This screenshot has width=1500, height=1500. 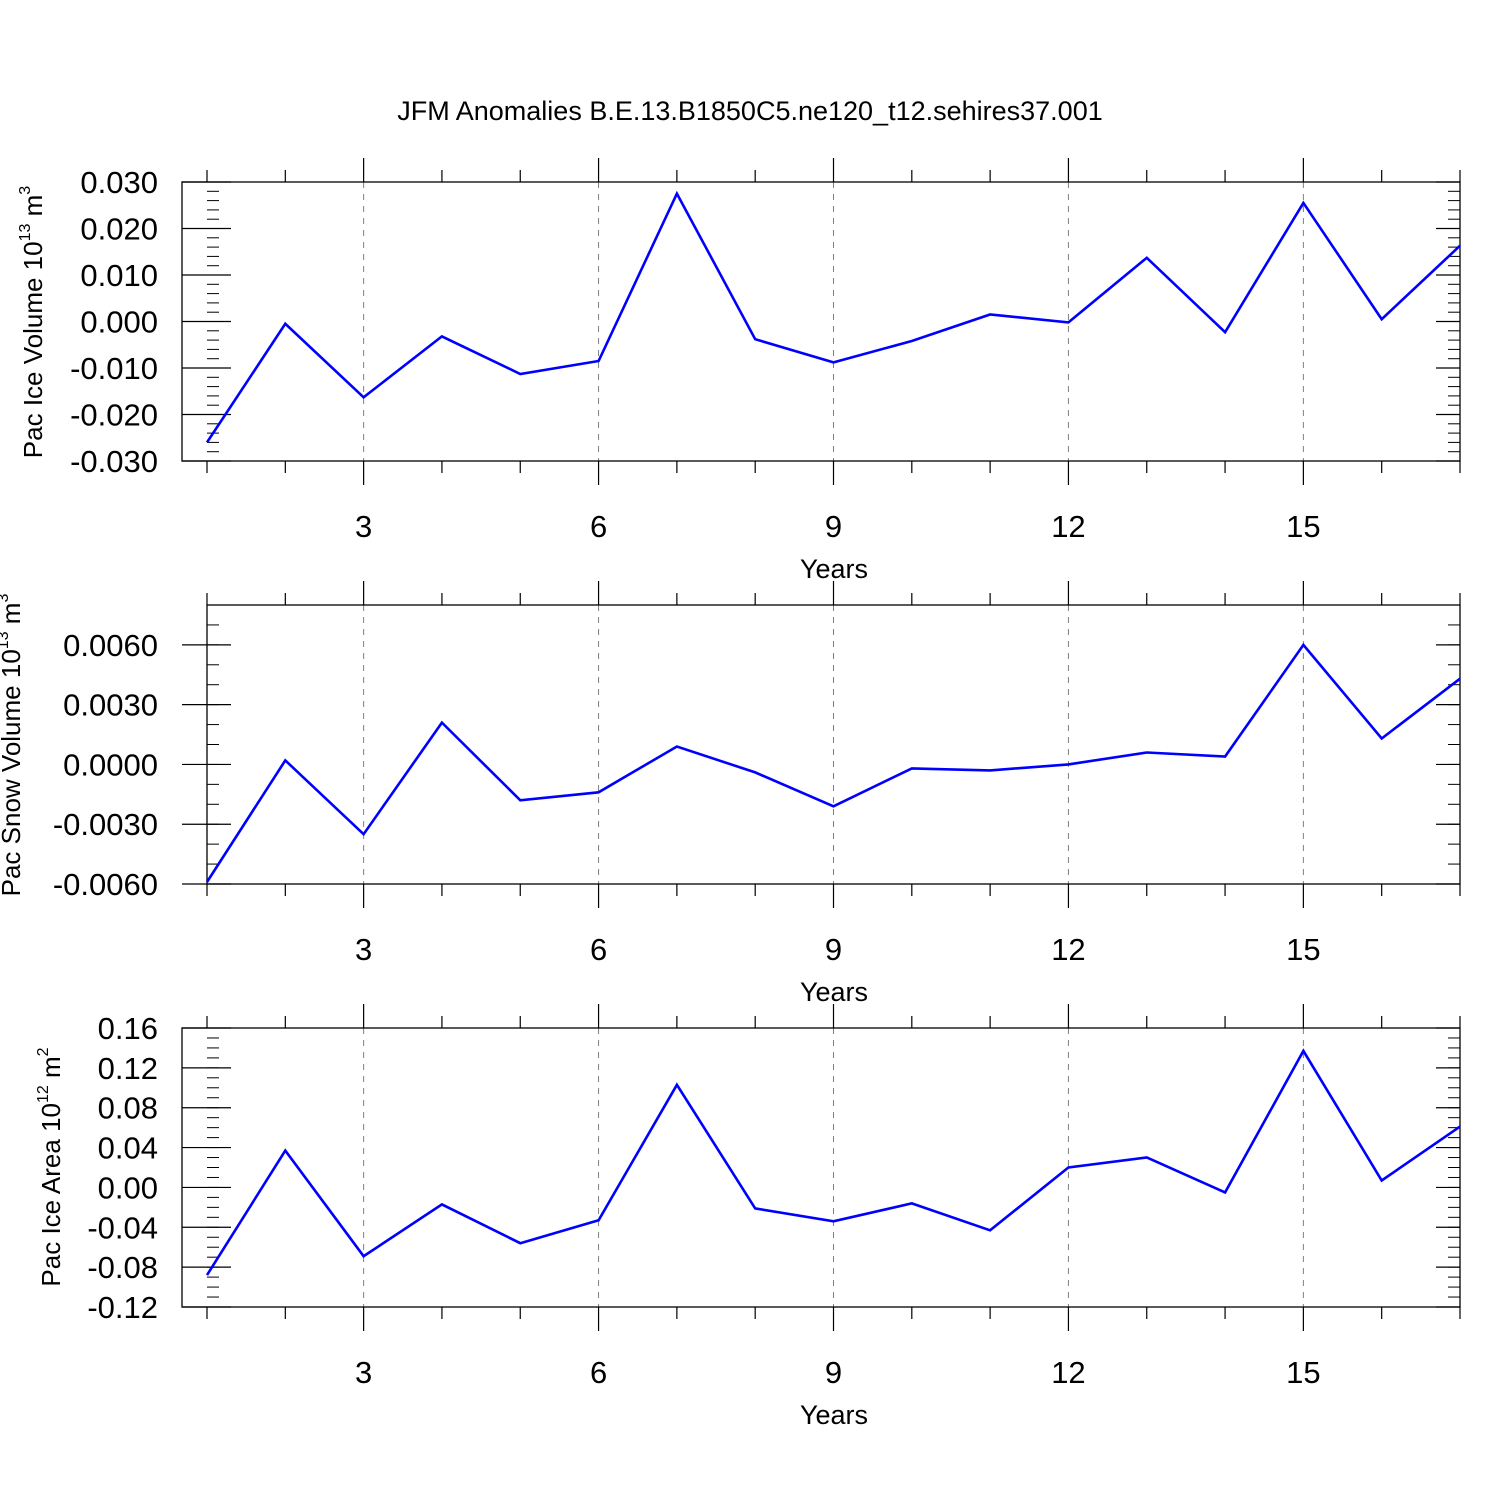 What do you see at coordinates (110, 764) in the screenshot?
I see `y-tick-label: 0.0000` at bounding box center [110, 764].